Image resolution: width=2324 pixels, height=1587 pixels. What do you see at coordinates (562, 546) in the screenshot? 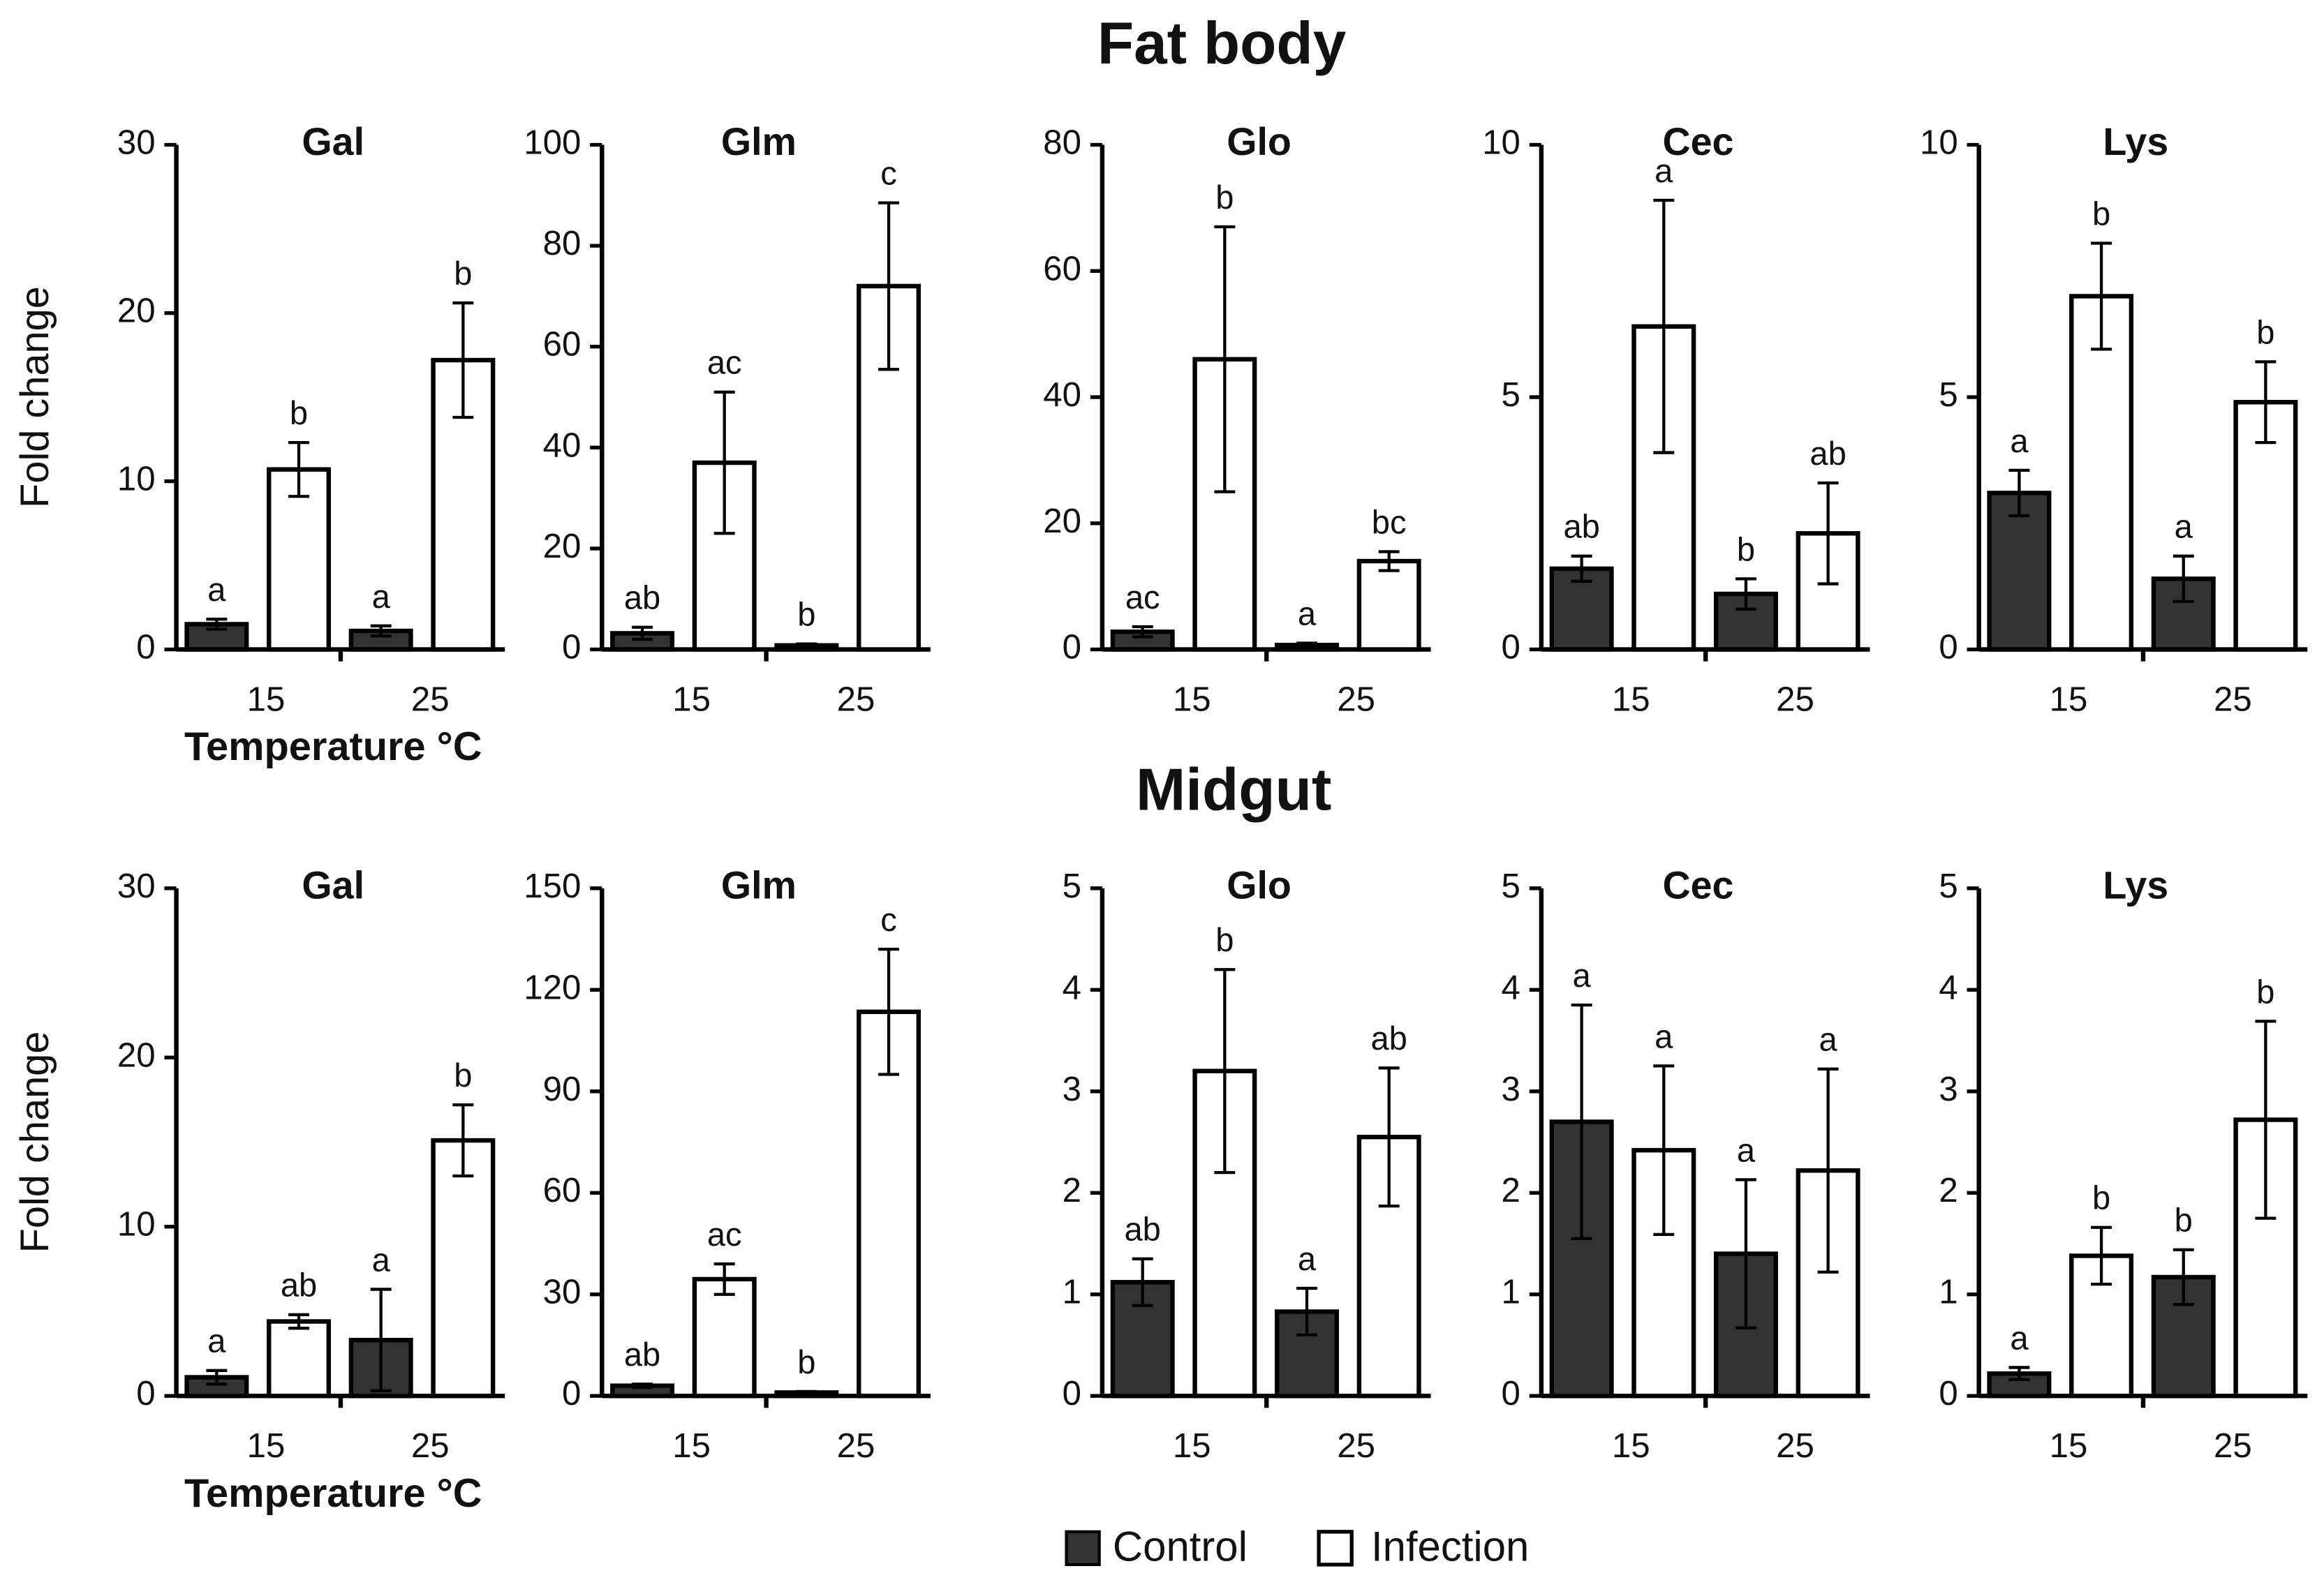
I see `y-tick-label: 20` at bounding box center [562, 546].